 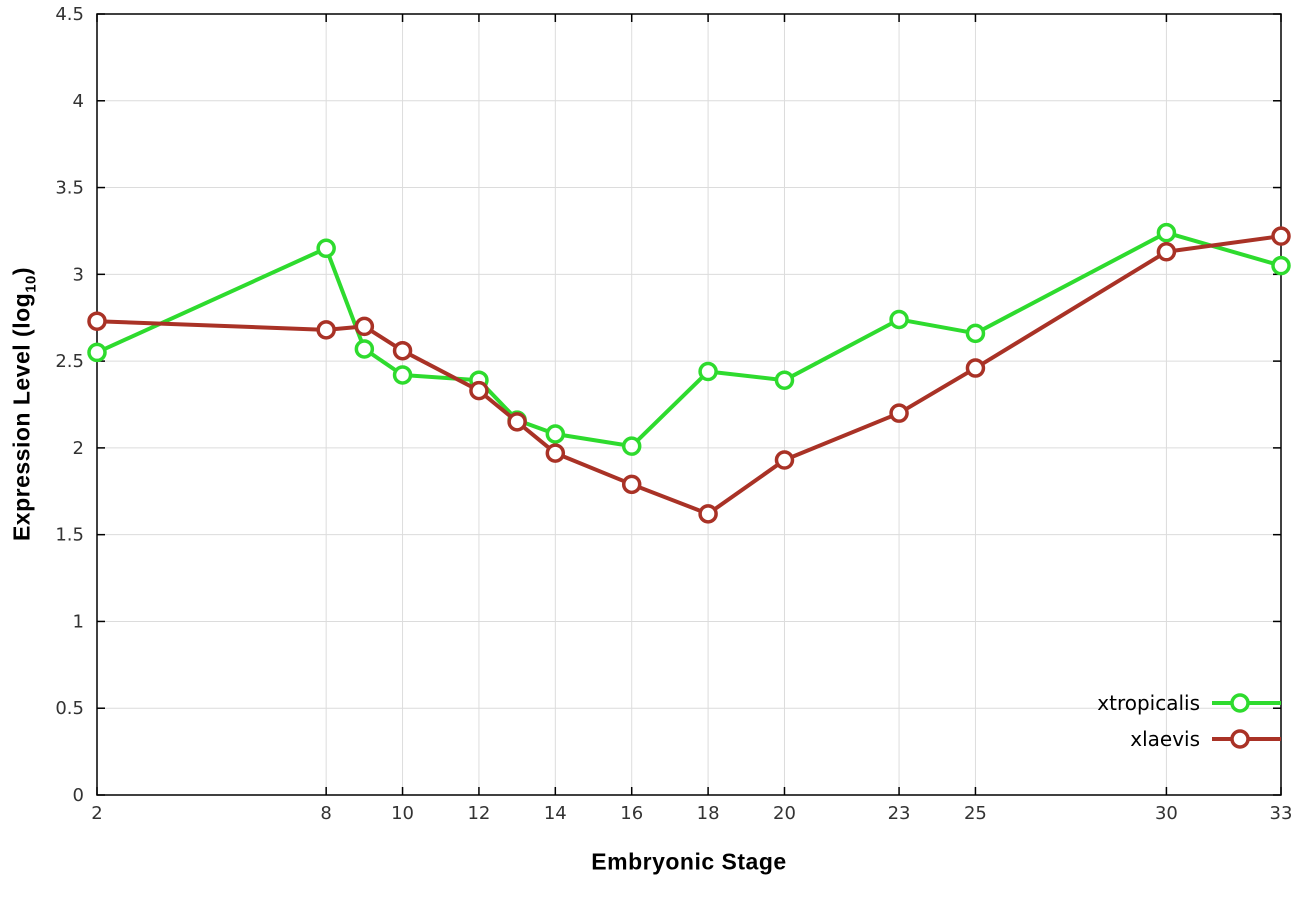 I want to click on x-tick-label: 23, so click(x=899, y=813).